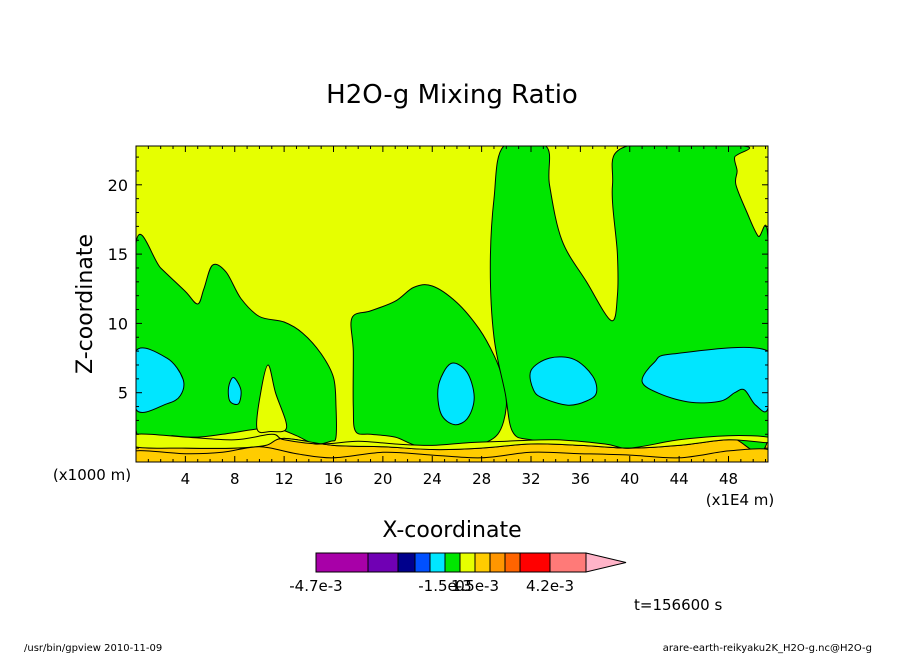  What do you see at coordinates (452, 442) in the screenshot?
I see `contour-region-lower-yellow-band` at bounding box center [452, 442].